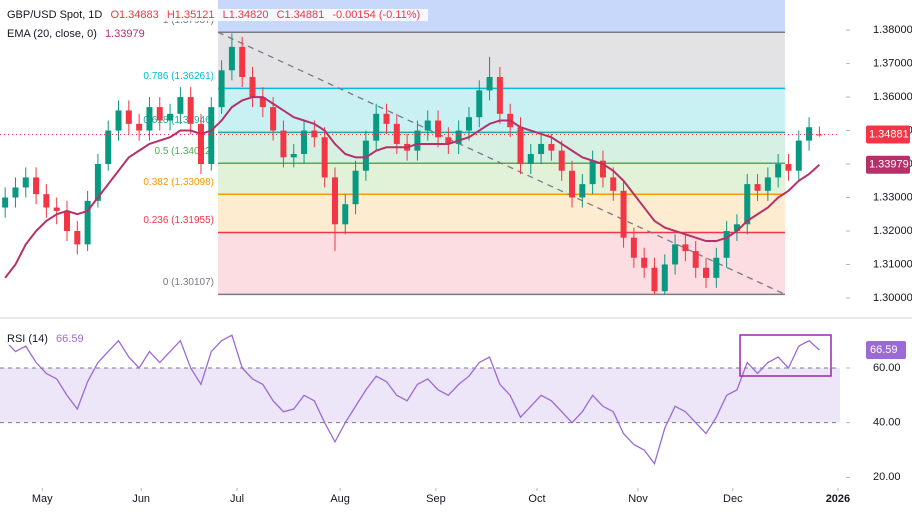 The width and height of the screenshot is (912, 513). I want to click on ohlc-value: C1.34881, so click(300, 15).